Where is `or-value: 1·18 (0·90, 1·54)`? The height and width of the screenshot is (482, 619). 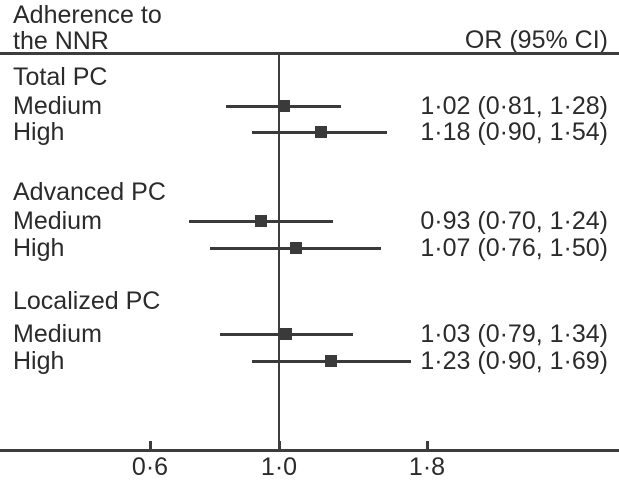 or-value: 1·18 (0·90, 1·54) is located at coordinates (514, 132).